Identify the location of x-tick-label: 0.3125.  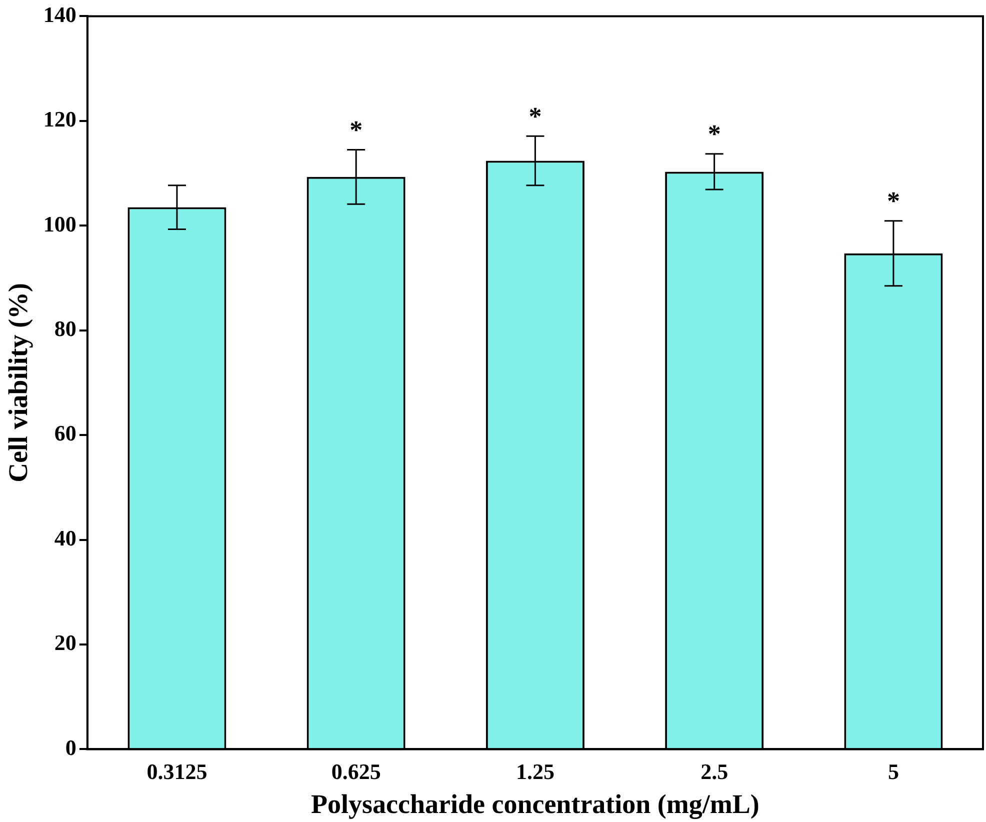
(177, 771).